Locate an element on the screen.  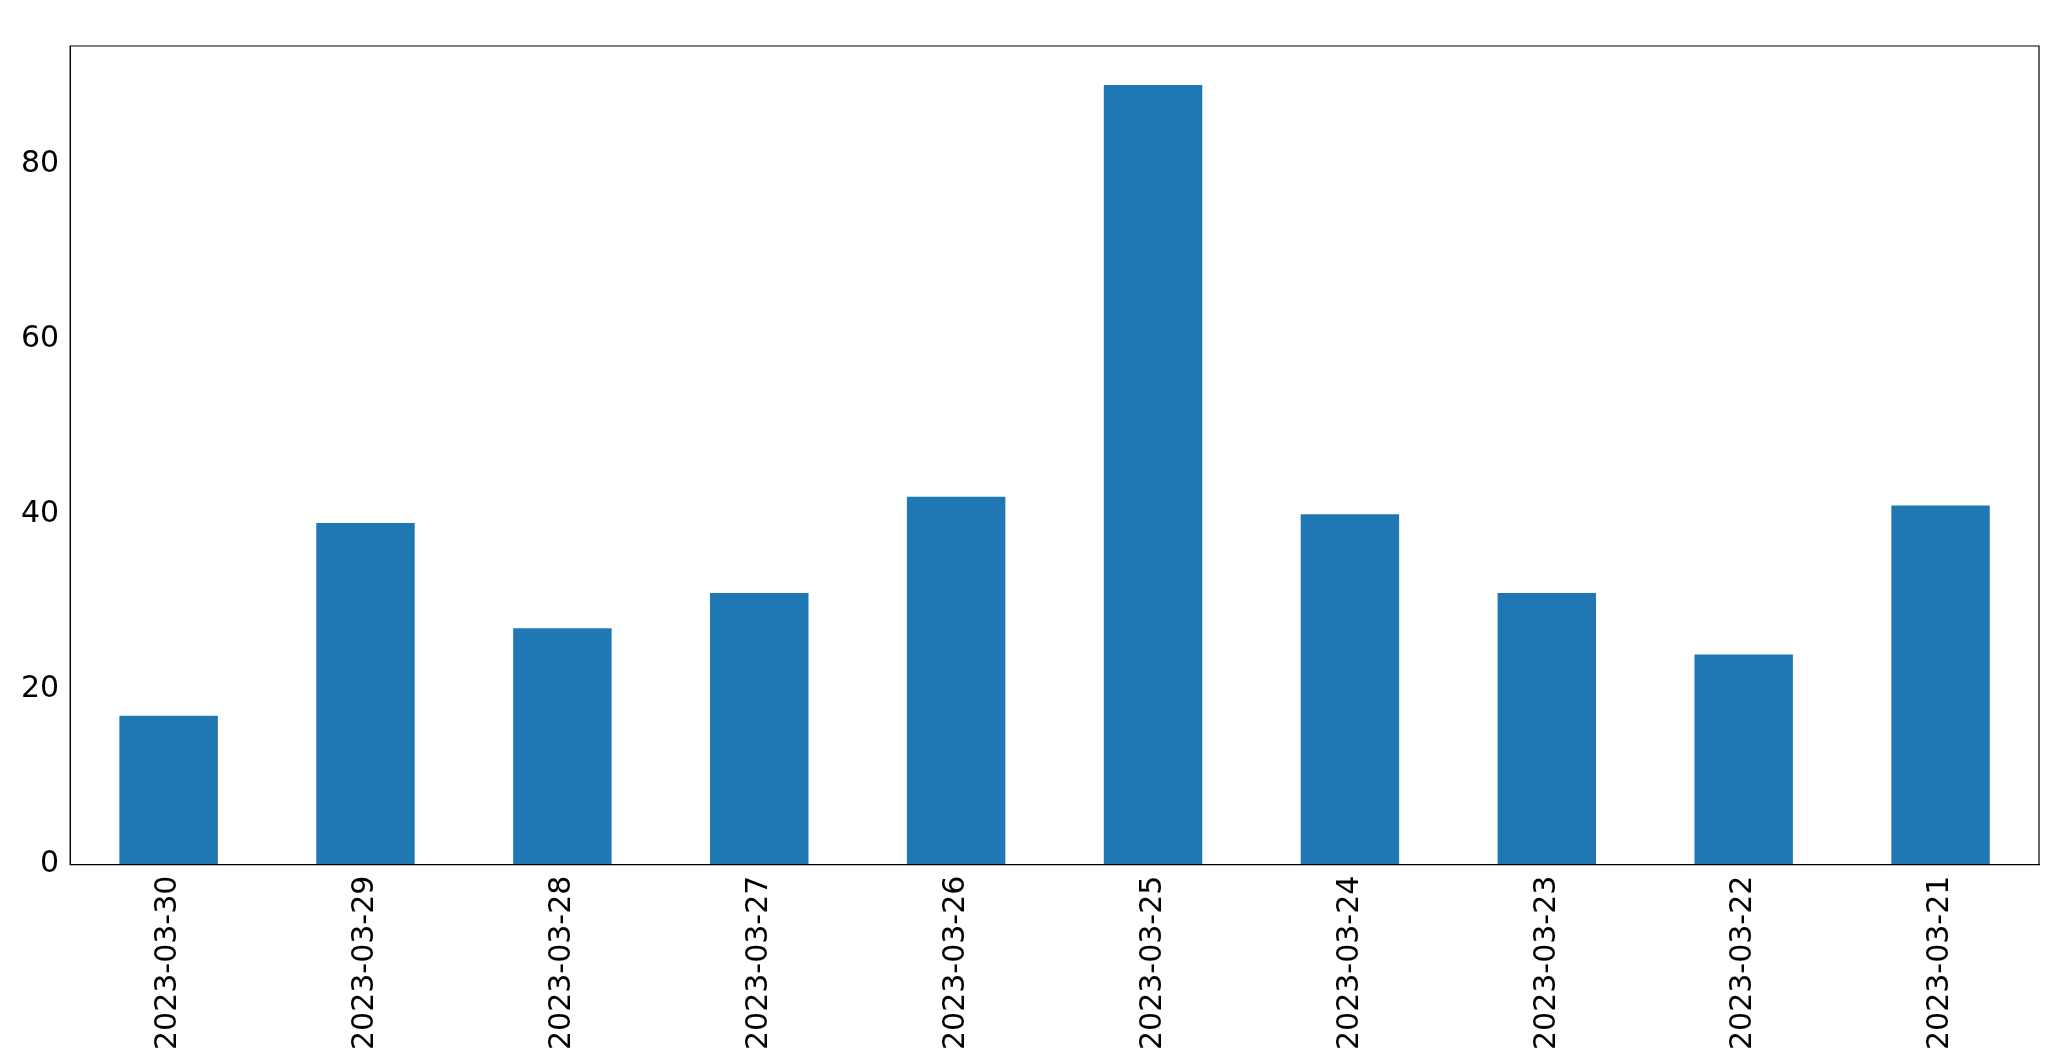
y-tick-label: 80 is located at coordinates (40, 161).